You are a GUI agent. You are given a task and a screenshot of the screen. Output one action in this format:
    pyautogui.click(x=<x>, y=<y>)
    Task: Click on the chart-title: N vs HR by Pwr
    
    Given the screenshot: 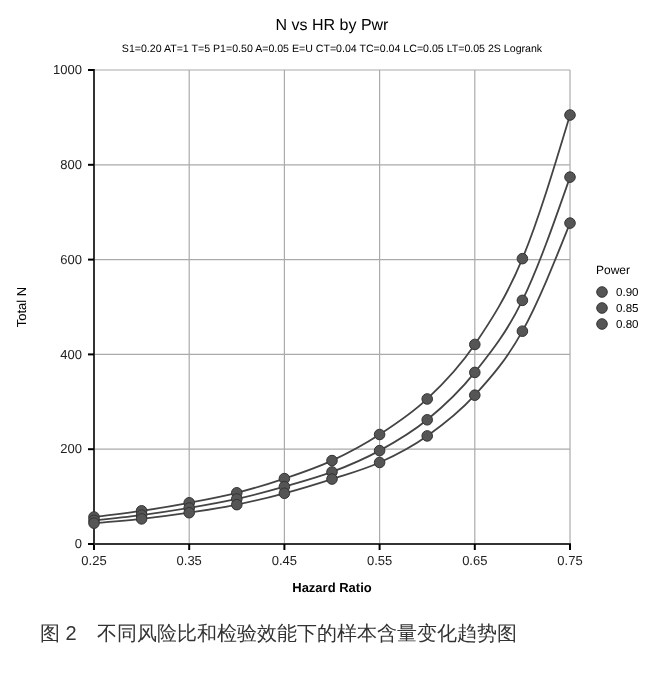 What is the action you would take?
    pyautogui.click(x=332, y=25)
    